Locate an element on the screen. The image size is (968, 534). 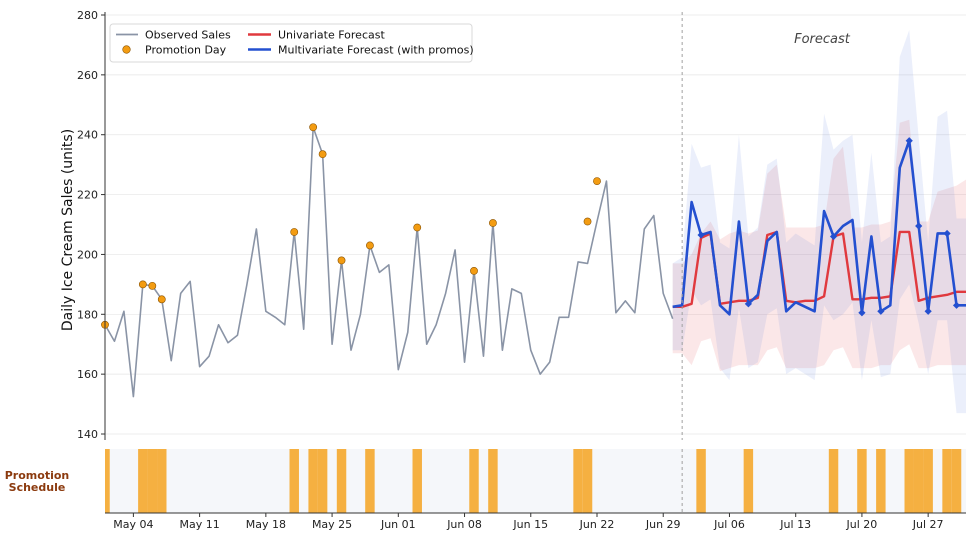
legend-box is located at coordinates (291, 43).